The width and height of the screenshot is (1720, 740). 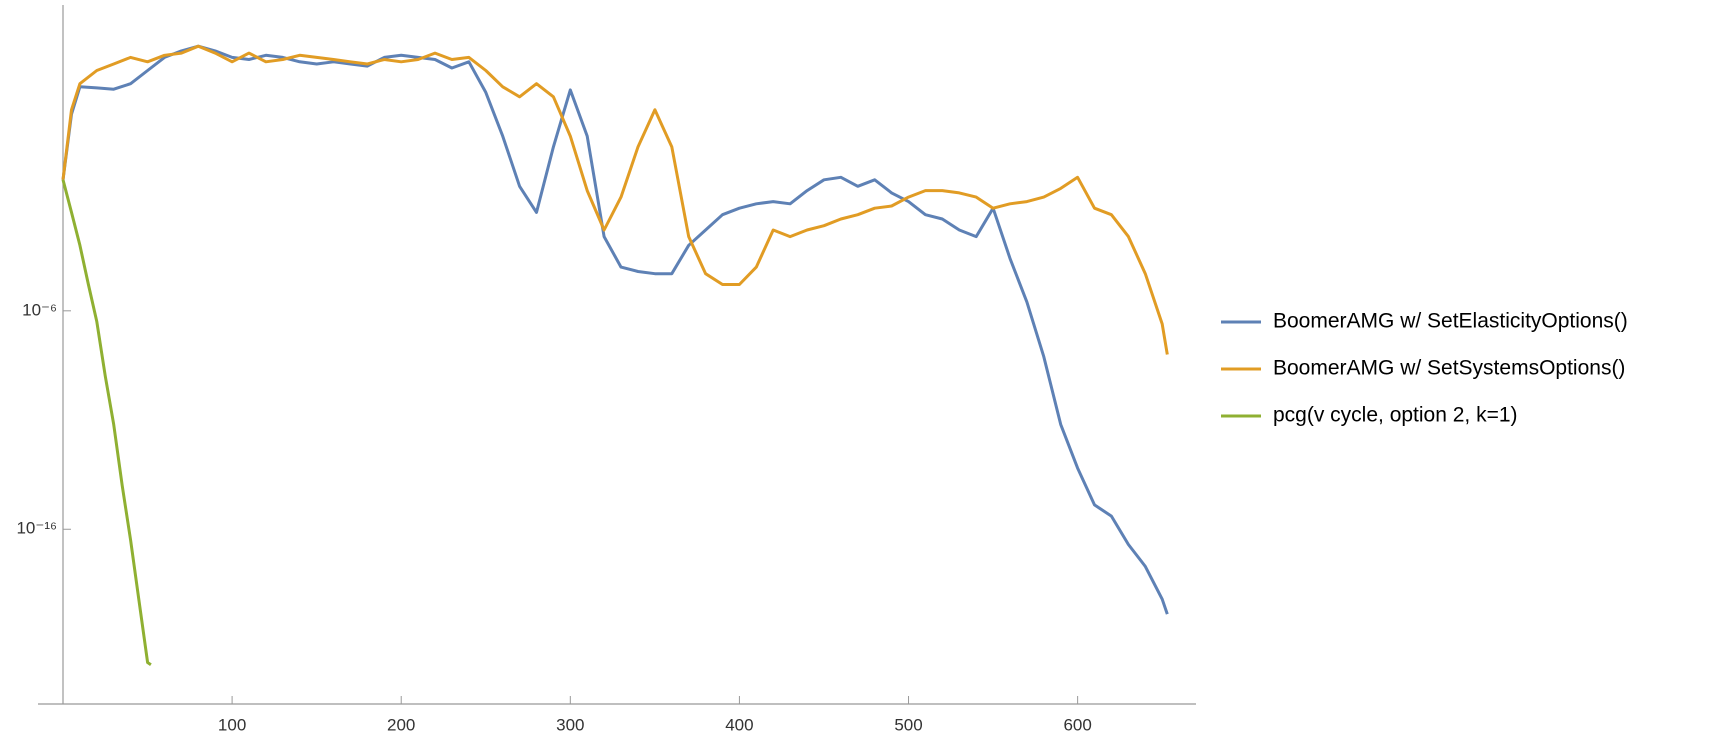 What do you see at coordinates (570, 724) in the screenshot?
I see `x-tick-label: 300` at bounding box center [570, 724].